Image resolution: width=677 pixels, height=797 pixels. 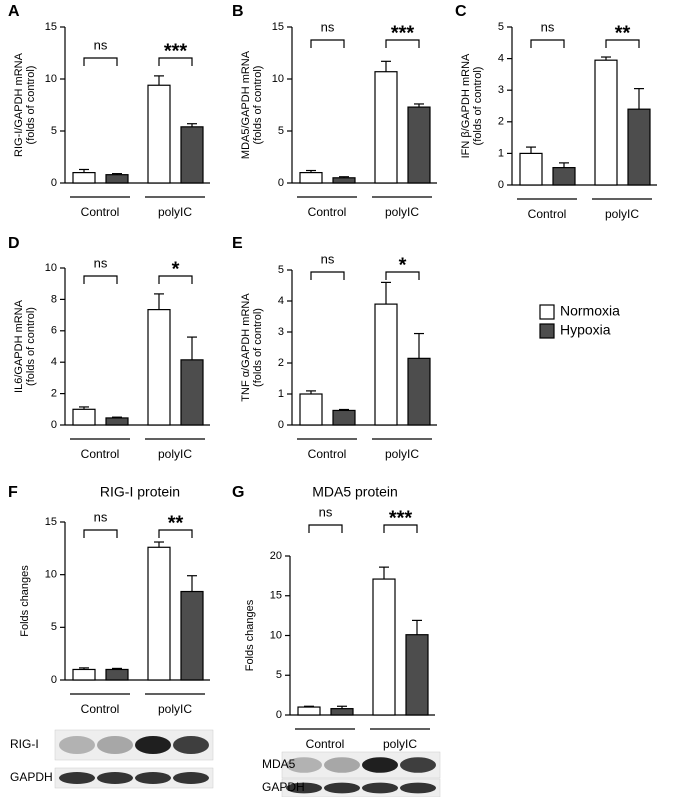 What do you see at coordinates (25, 601) in the screenshot?
I see `y-axis-label: Folds changes` at bounding box center [25, 601].